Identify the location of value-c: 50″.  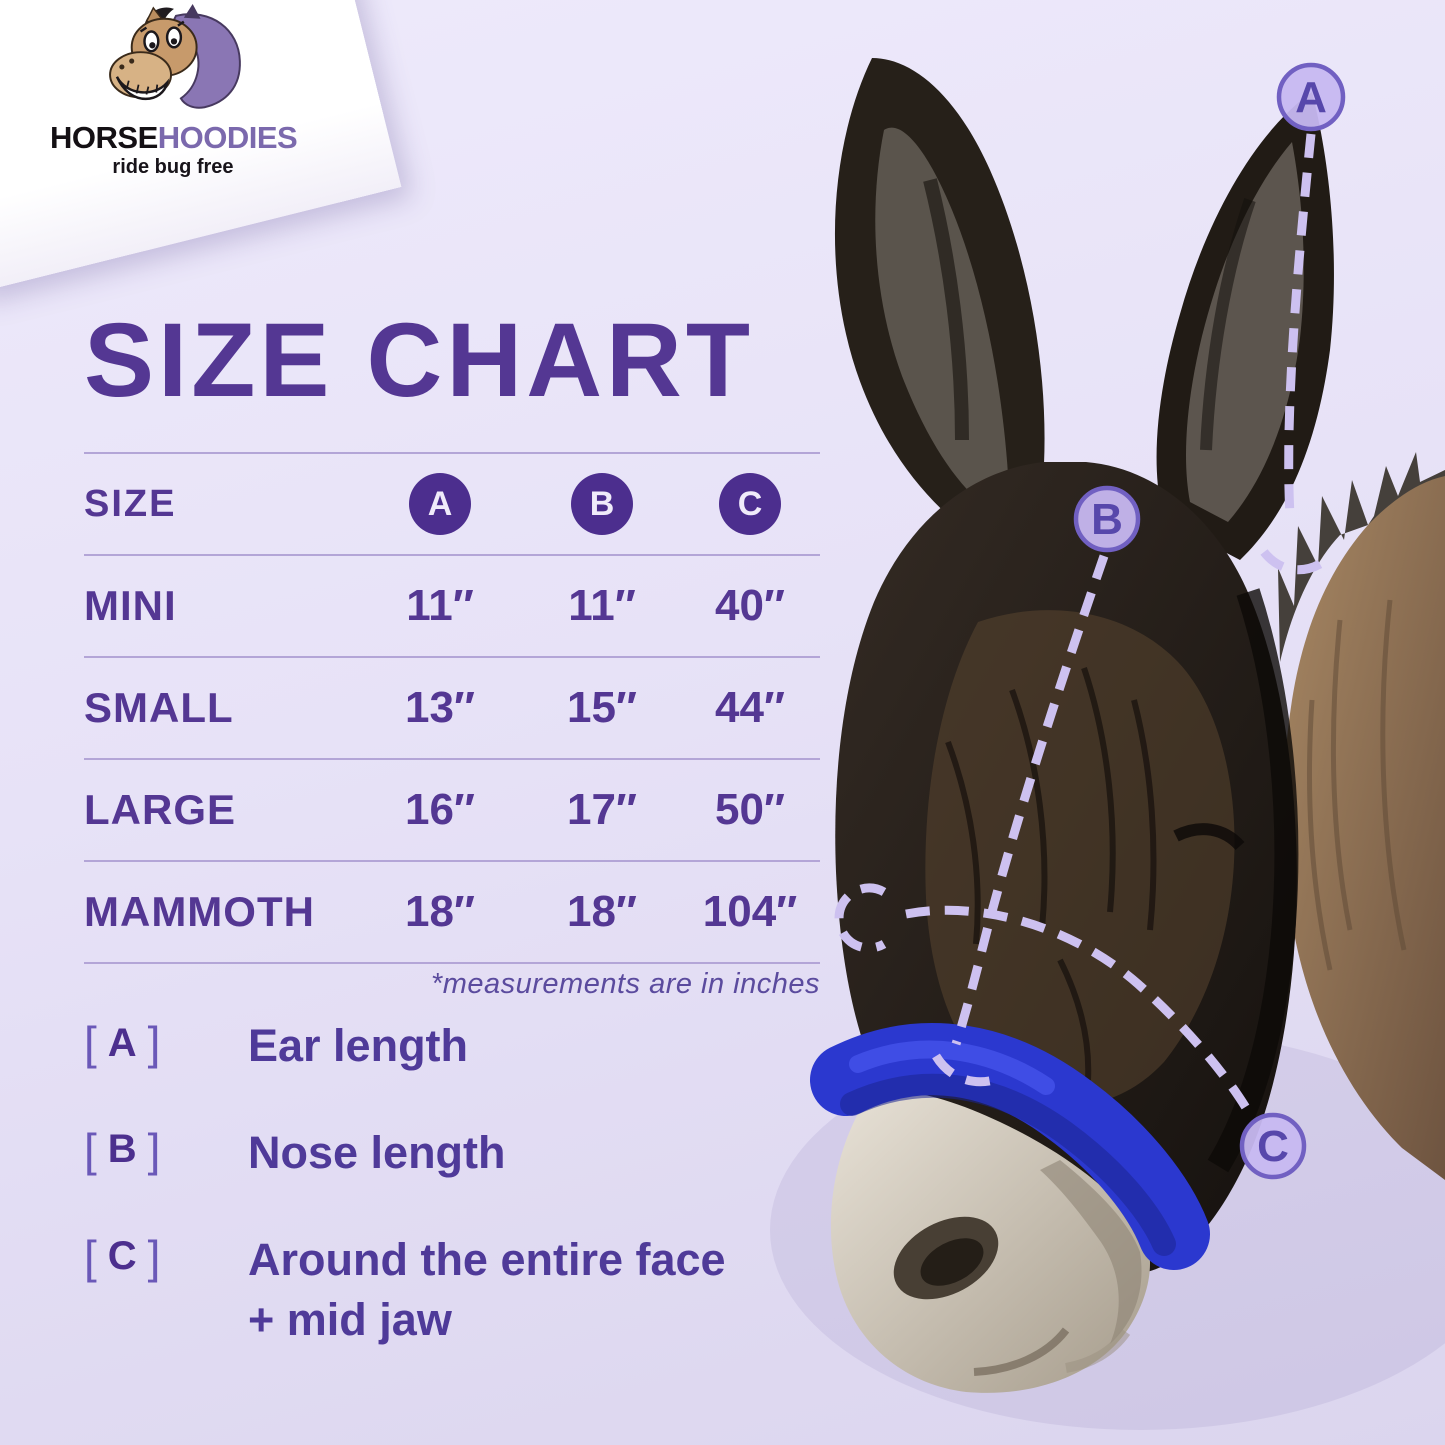
(750, 809).